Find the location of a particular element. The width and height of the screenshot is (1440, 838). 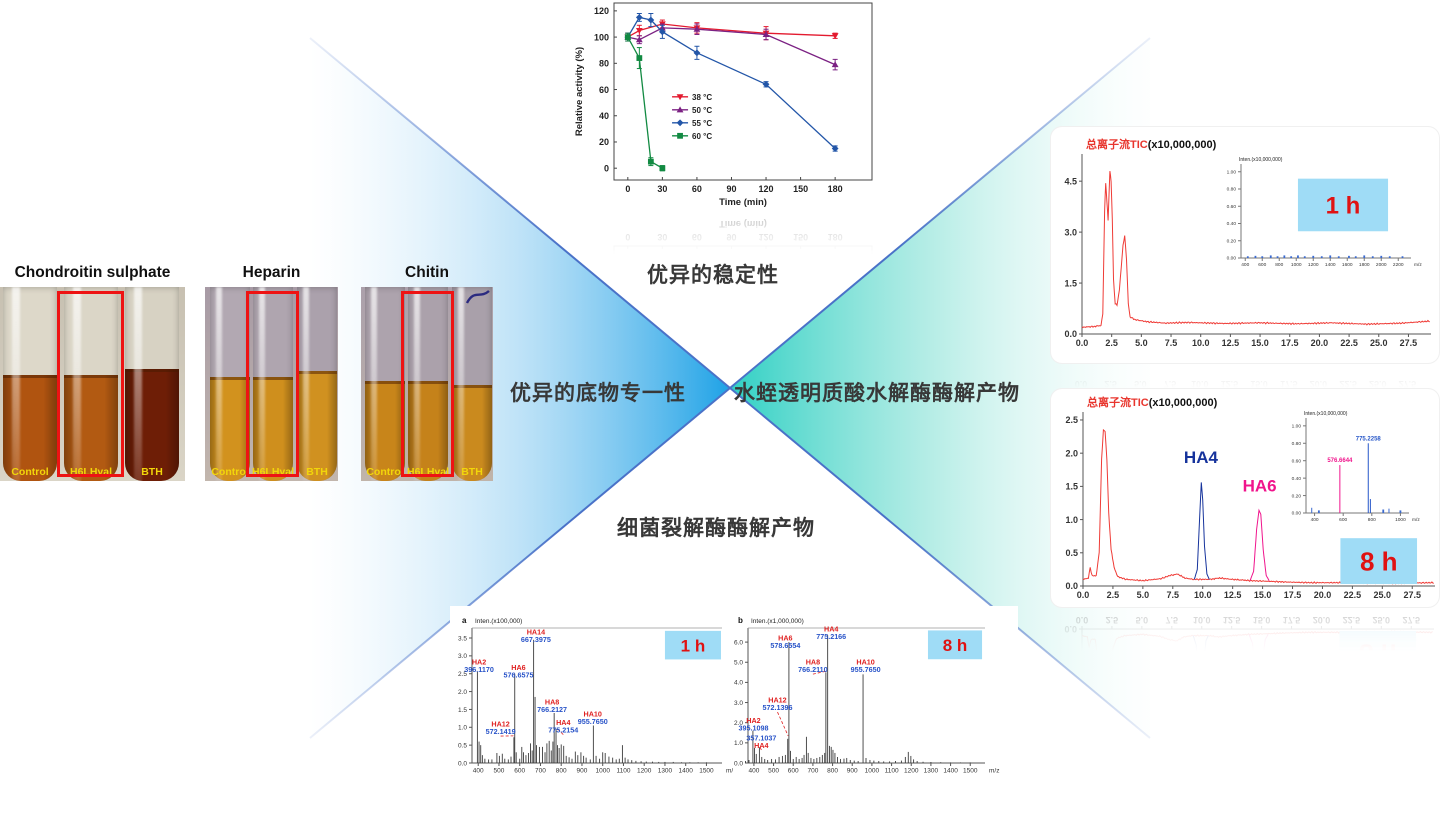

svg-text: 576.6644 is located at coordinates (1340, 461).